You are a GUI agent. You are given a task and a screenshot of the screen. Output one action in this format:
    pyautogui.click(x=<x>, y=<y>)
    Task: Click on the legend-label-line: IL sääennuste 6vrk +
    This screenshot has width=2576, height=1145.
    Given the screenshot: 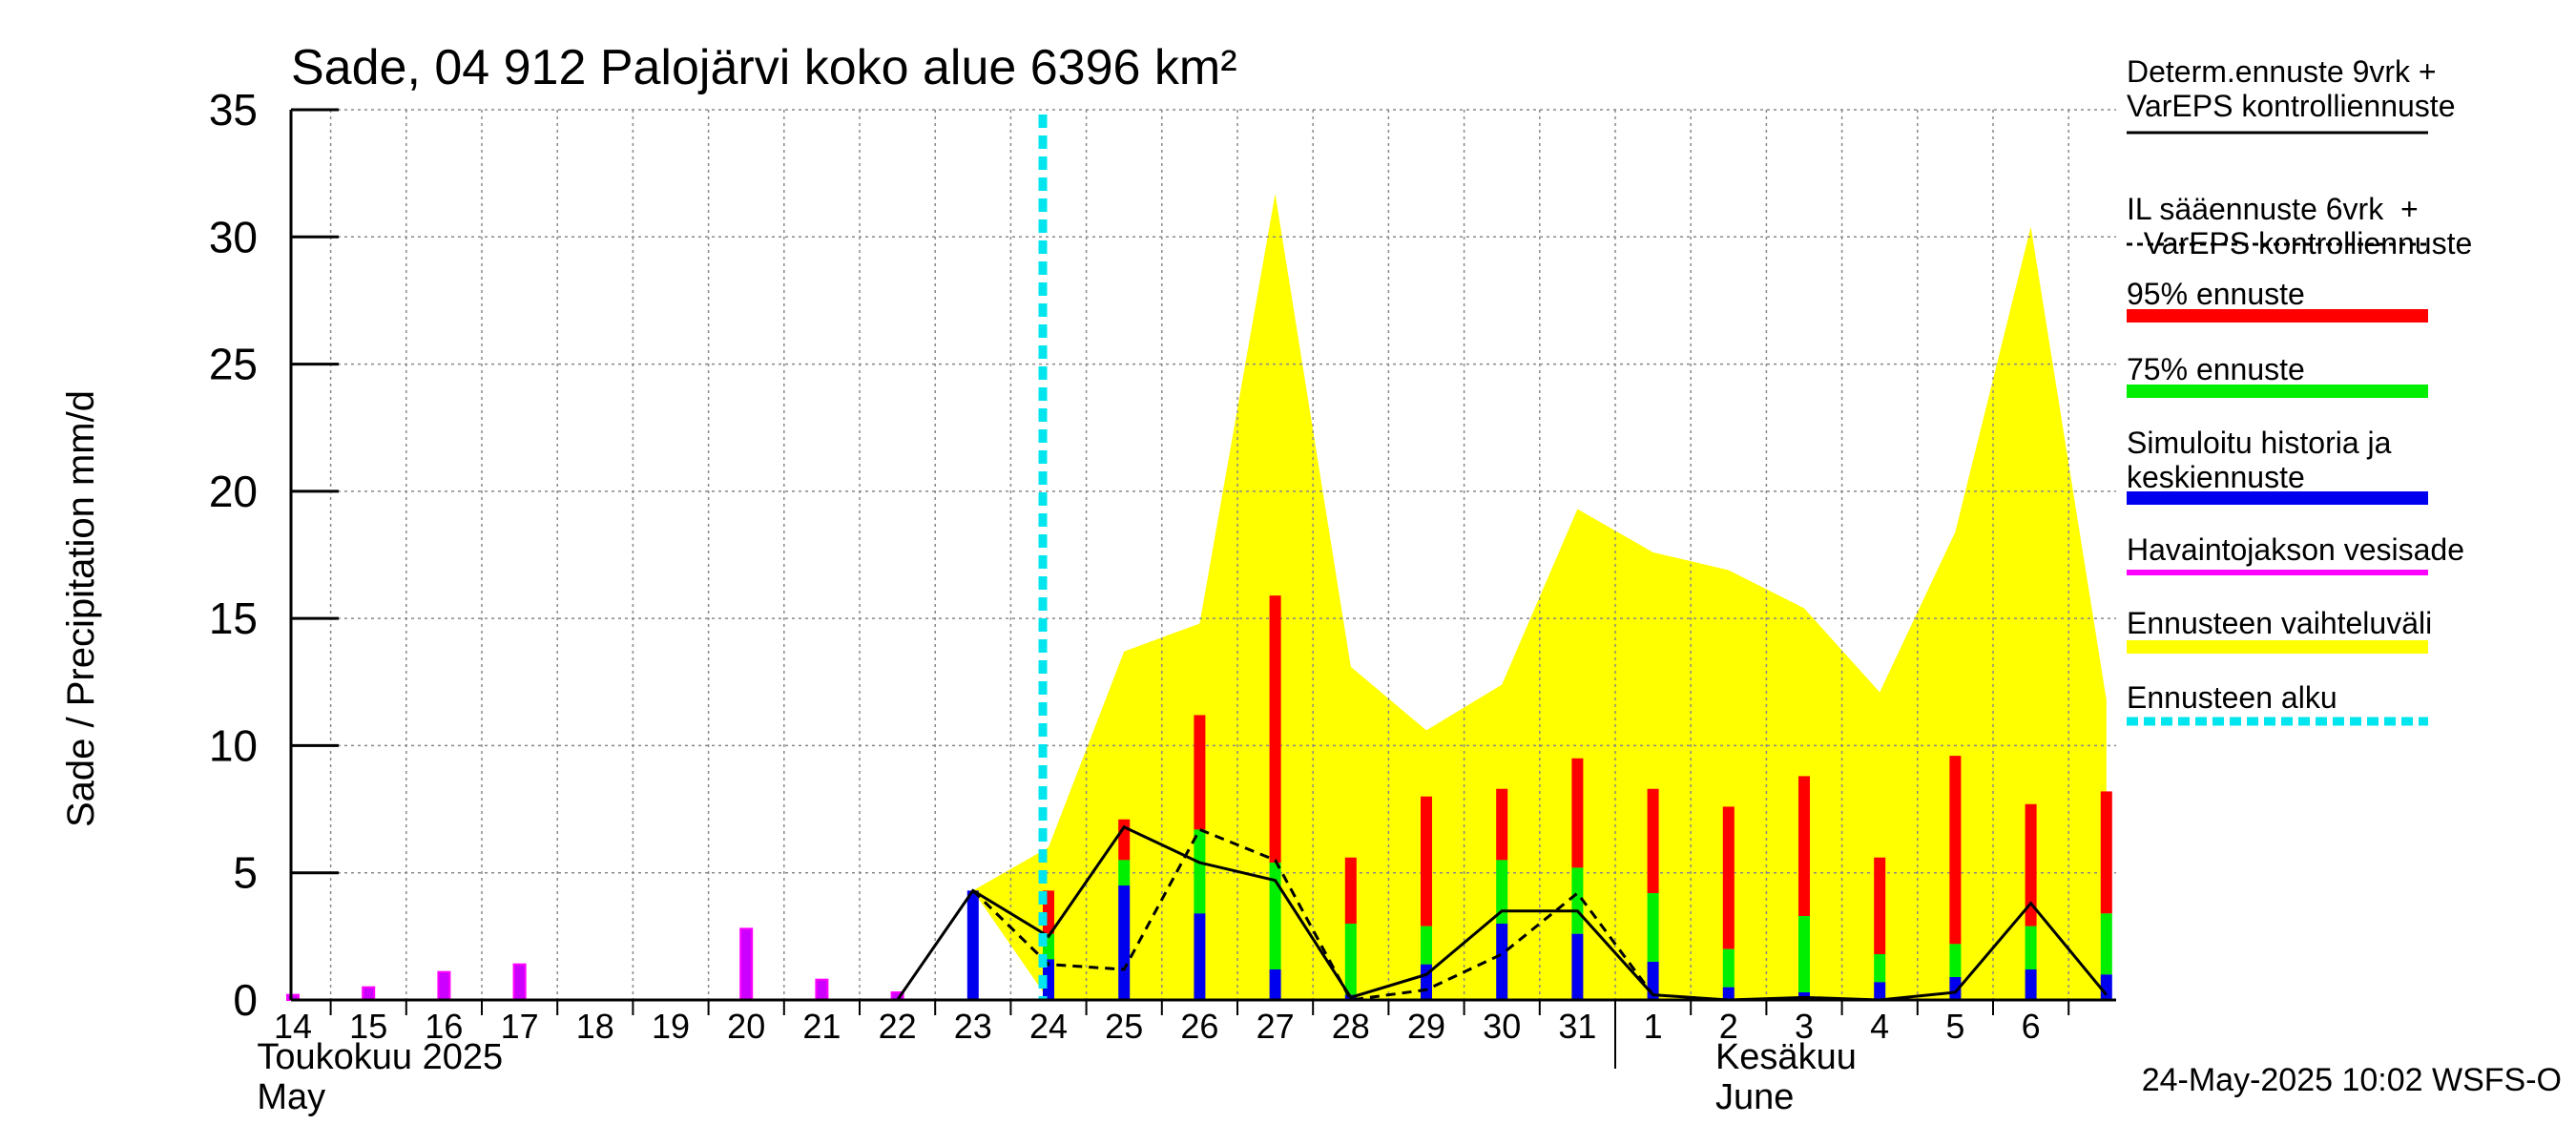 What is the action you would take?
    pyautogui.click(x=2273, y=209)
    